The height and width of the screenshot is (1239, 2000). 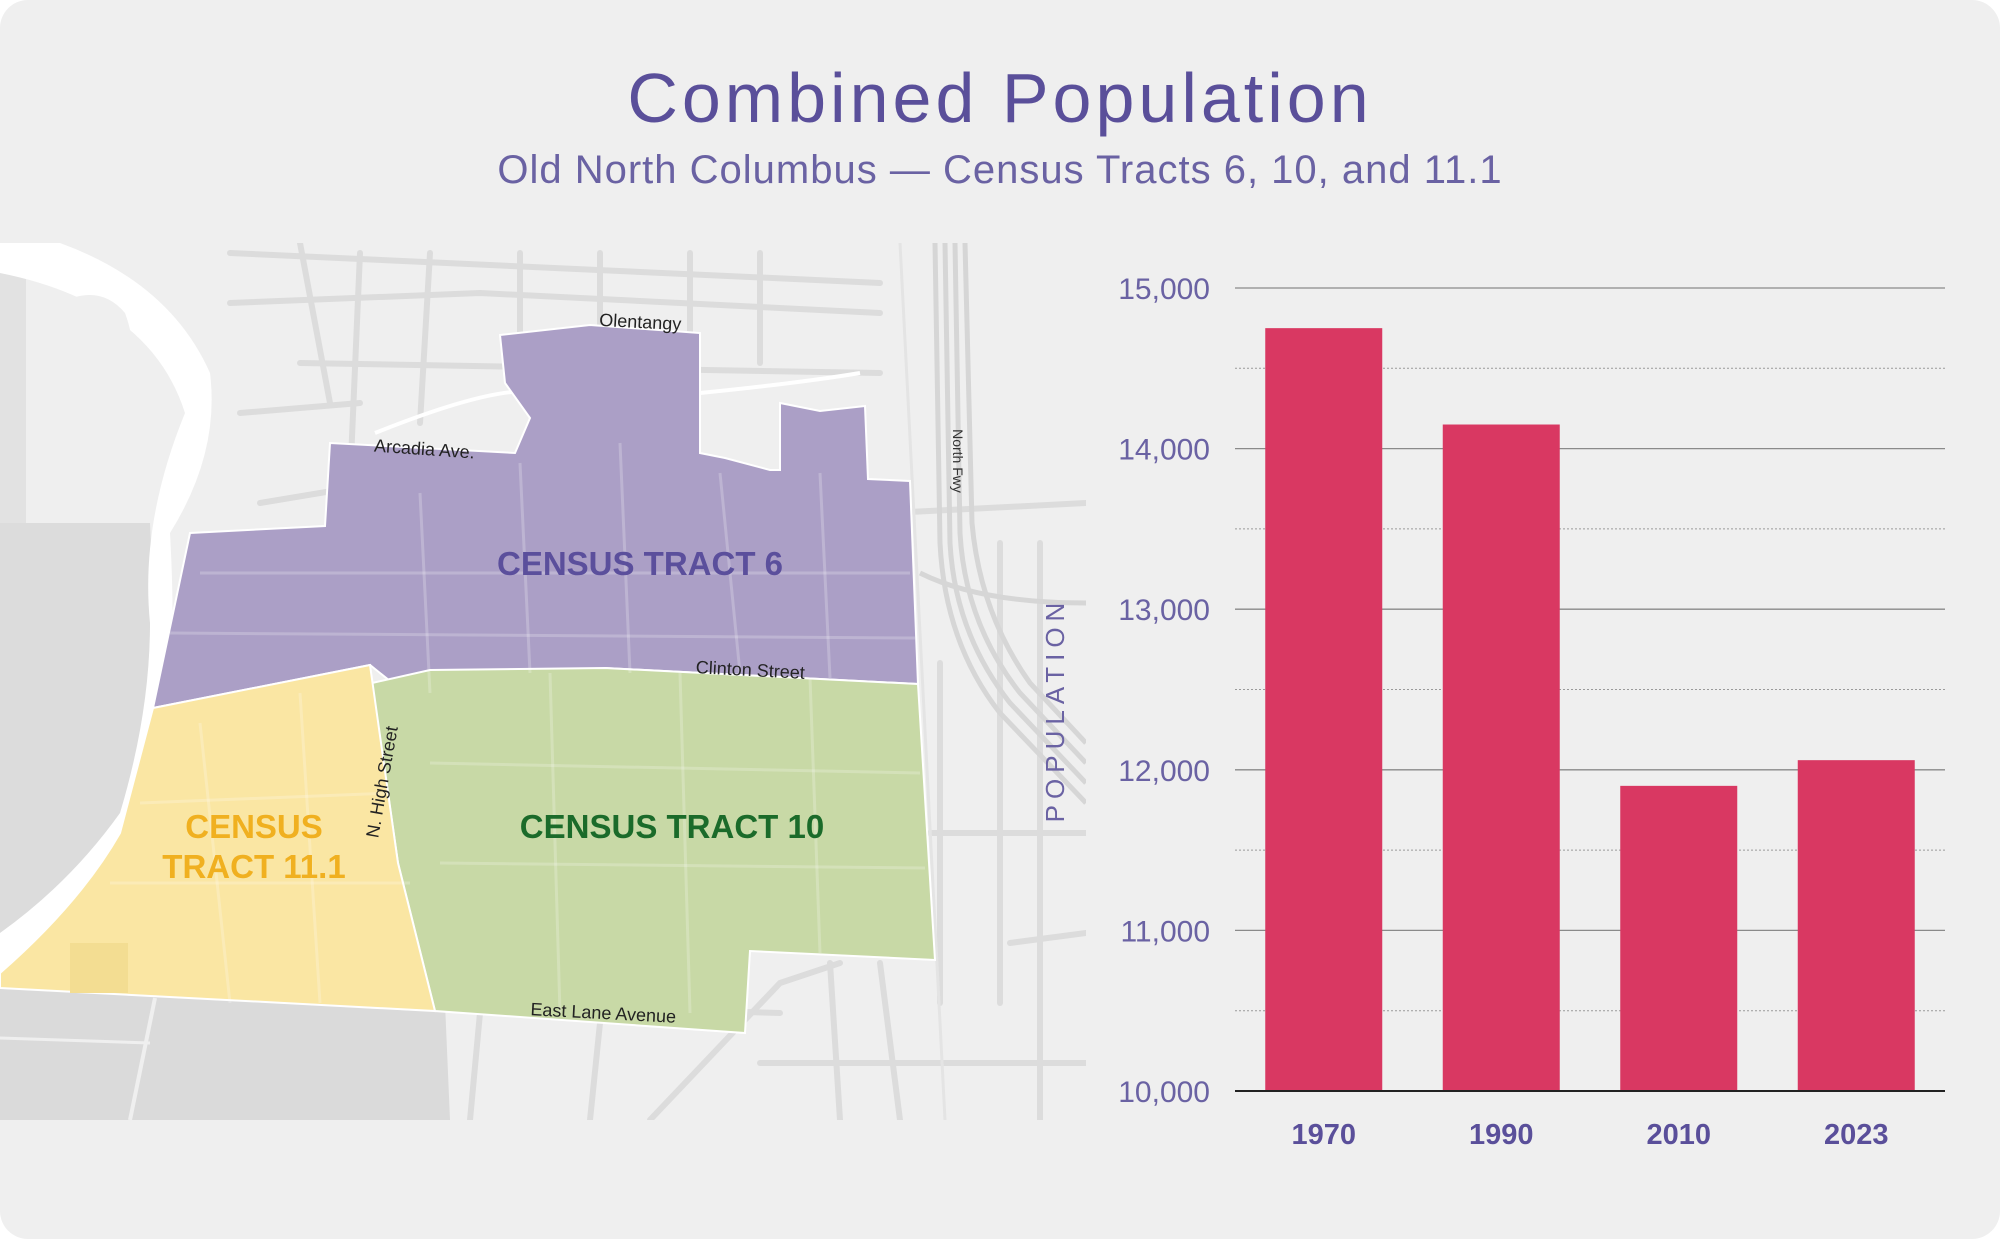 What do you see at coordinates (1856, 925) in the screenshot?
I see `bar-2023` at bounding box center [1856, 925].